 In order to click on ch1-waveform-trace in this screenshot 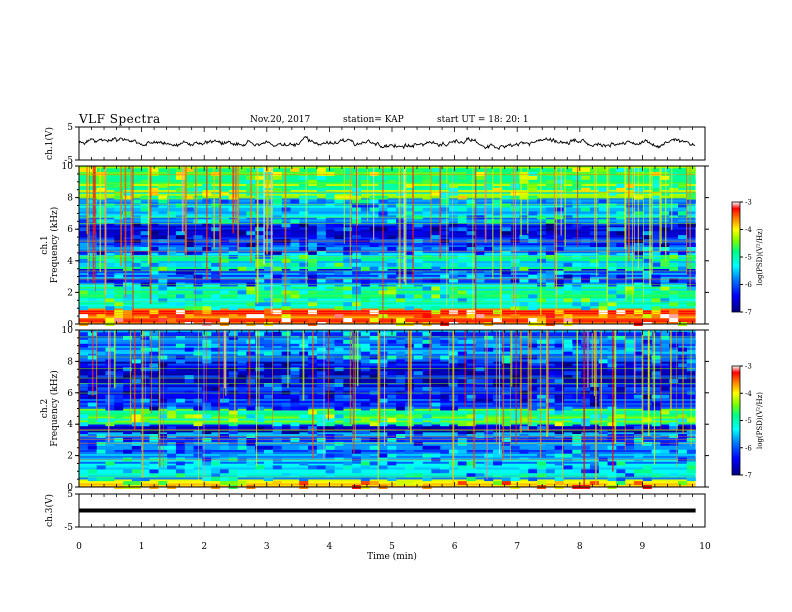, I will do `click(387, 143)`.